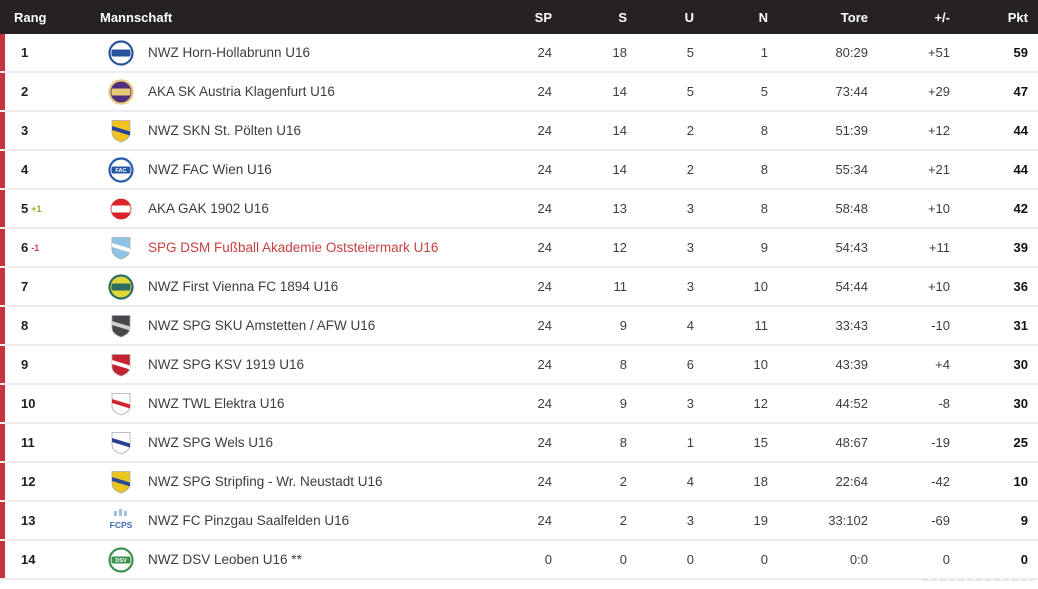 This screenshot has width=1038, height=589. I want to click on pkt-cell: 0, so click(1024, 559).